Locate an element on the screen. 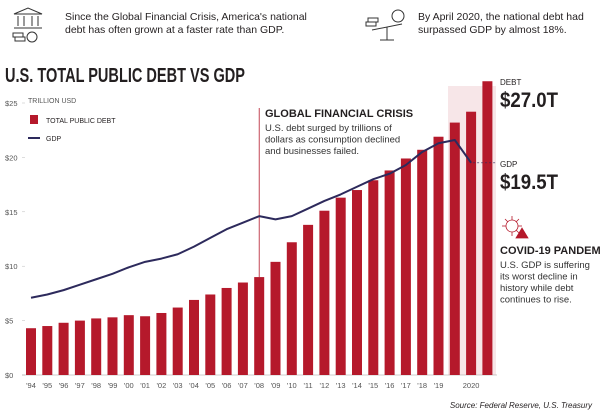  x-tick-label: '16 is located at coordinates (390, 385).